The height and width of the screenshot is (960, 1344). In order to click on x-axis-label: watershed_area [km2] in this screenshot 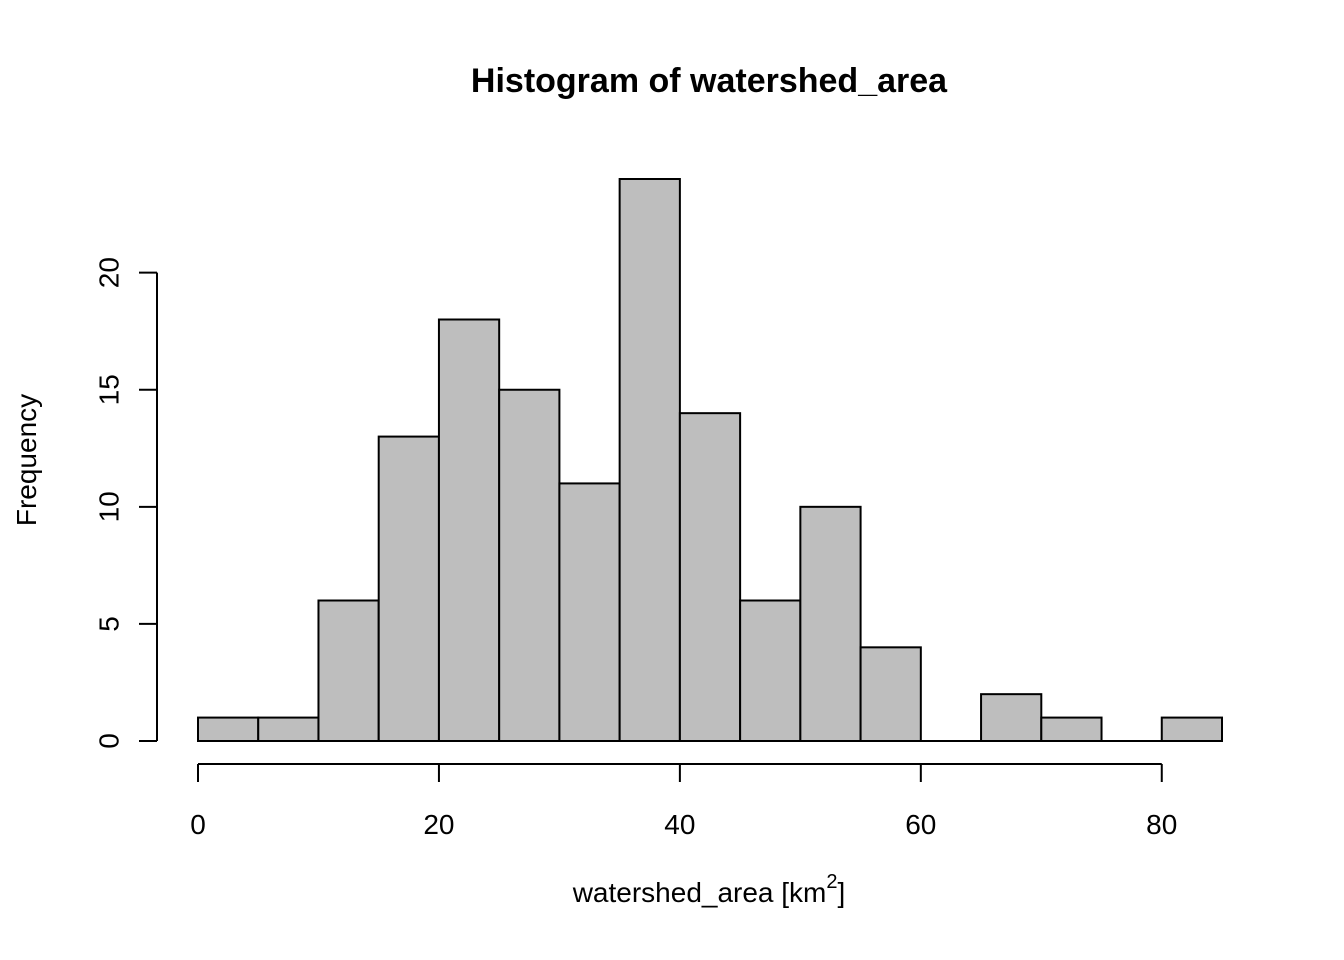, I will do `click(709, 889)`.